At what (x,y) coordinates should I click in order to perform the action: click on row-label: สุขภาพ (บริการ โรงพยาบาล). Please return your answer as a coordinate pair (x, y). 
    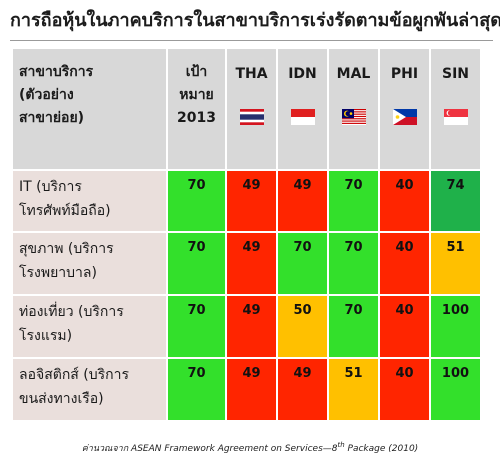
    Looking at the image, I should click on (89, 263).